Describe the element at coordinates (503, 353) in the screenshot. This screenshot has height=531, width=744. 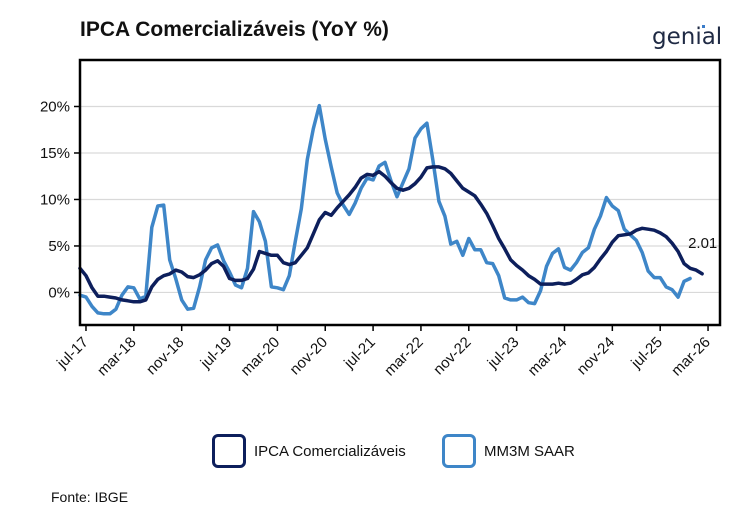
I see `x-tick-label: jul-23` at that location.